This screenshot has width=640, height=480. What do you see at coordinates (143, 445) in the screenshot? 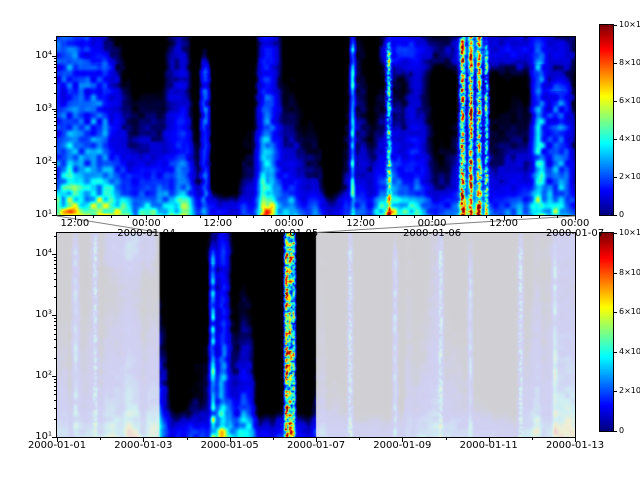
I see `x-tick-label: 2000-01-03` at bounding box center [143, 445].